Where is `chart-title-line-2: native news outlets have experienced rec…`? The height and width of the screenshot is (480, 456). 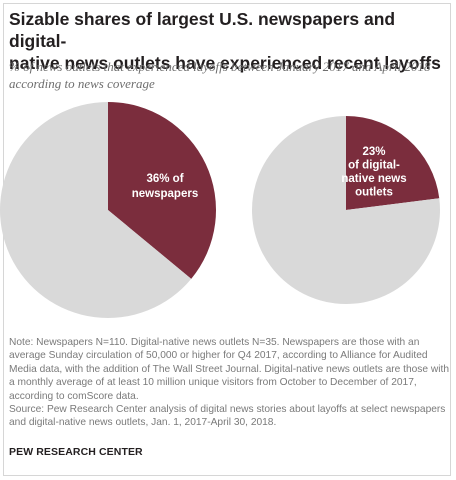
chart-title-line-2: native news outlets have experienced rec… is located at coordinates (225, 63).